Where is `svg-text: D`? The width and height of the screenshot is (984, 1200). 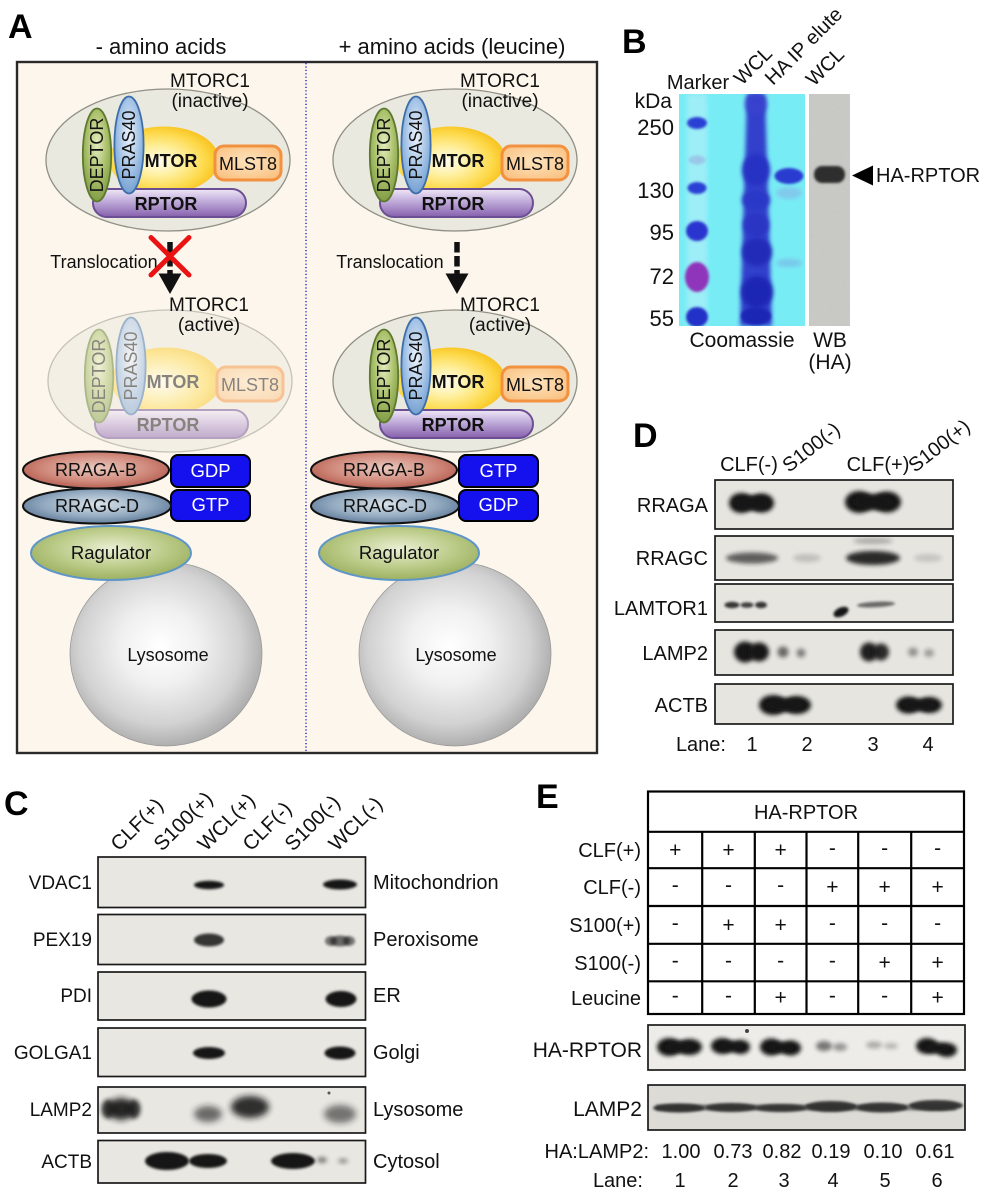 svg-text: D is located at coordinates (645, 436).